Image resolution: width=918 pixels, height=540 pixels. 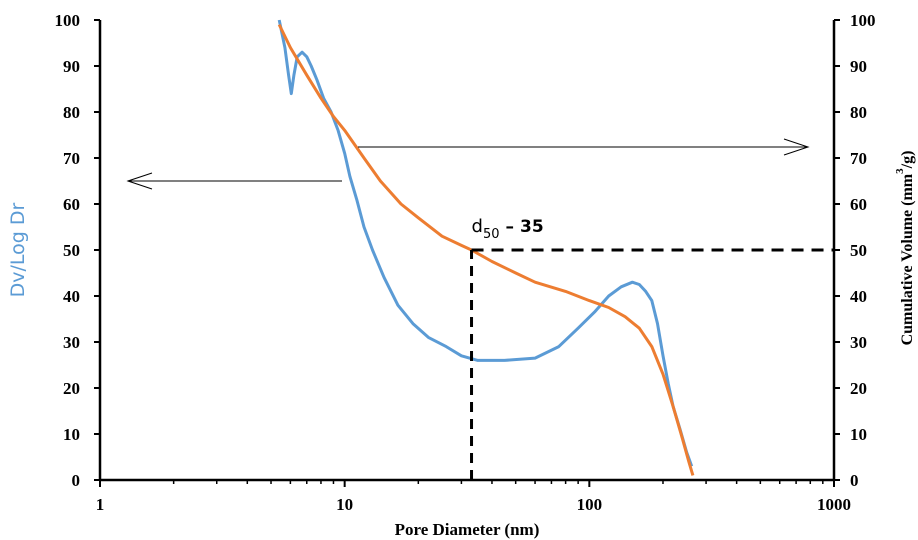 What do you see at coordinates (473, 497) in the screenshot?
I see `x-ticks: 1 10 100 1000` at bounding box center [473, 497].